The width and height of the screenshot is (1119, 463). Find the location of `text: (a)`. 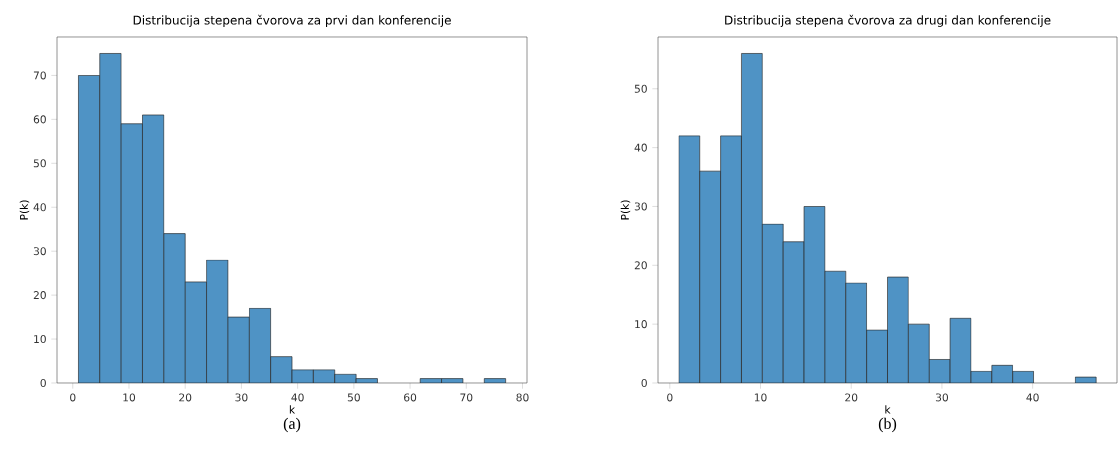

text: (a) is located at coordinates (292, 425).